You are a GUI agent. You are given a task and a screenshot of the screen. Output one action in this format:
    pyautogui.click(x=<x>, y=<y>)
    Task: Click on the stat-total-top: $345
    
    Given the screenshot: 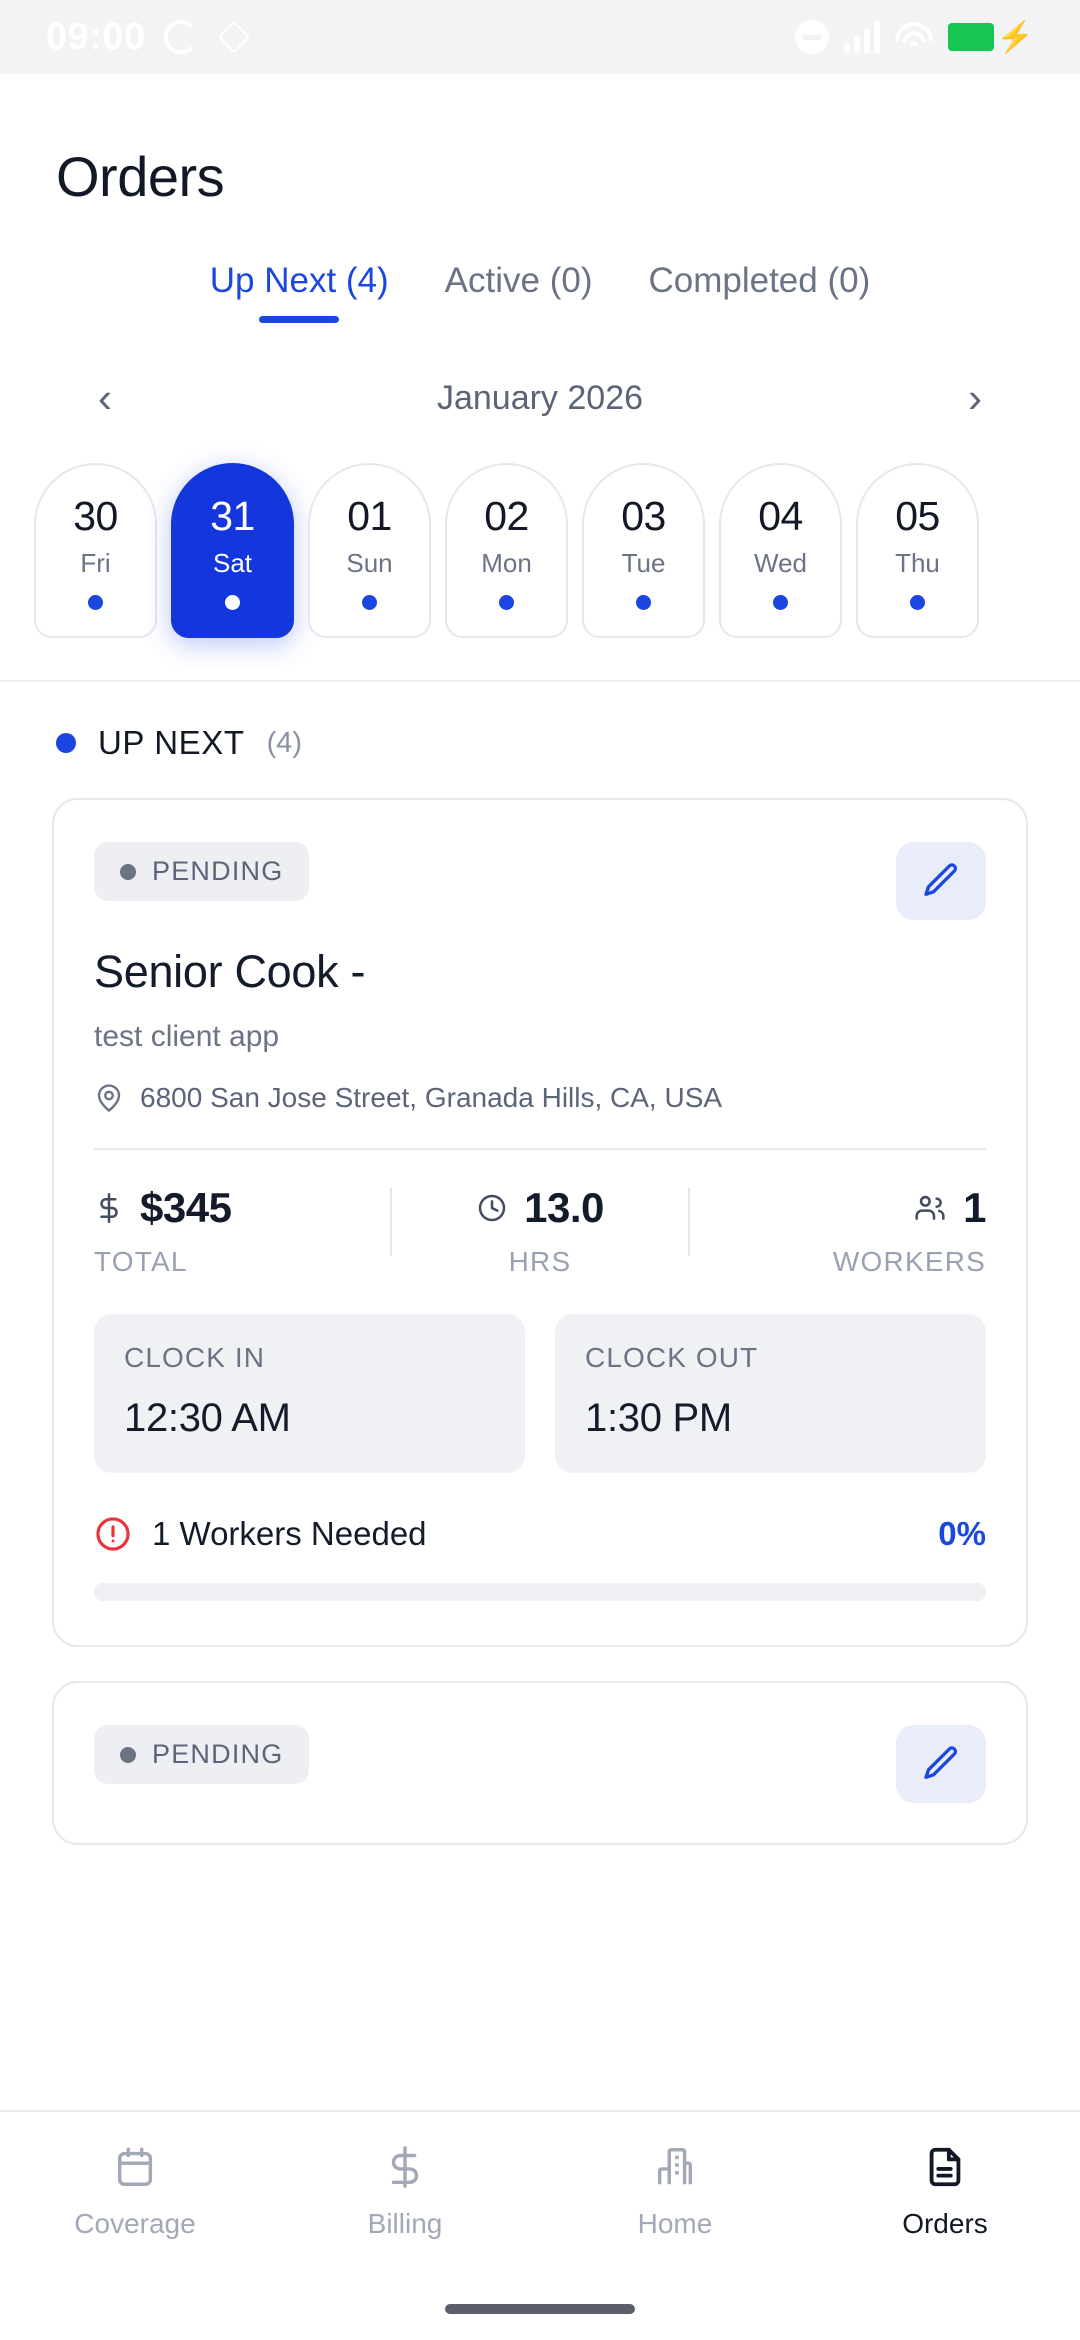 What is the action you would take?
    pyautogui.click(x=163, y=1208)
    